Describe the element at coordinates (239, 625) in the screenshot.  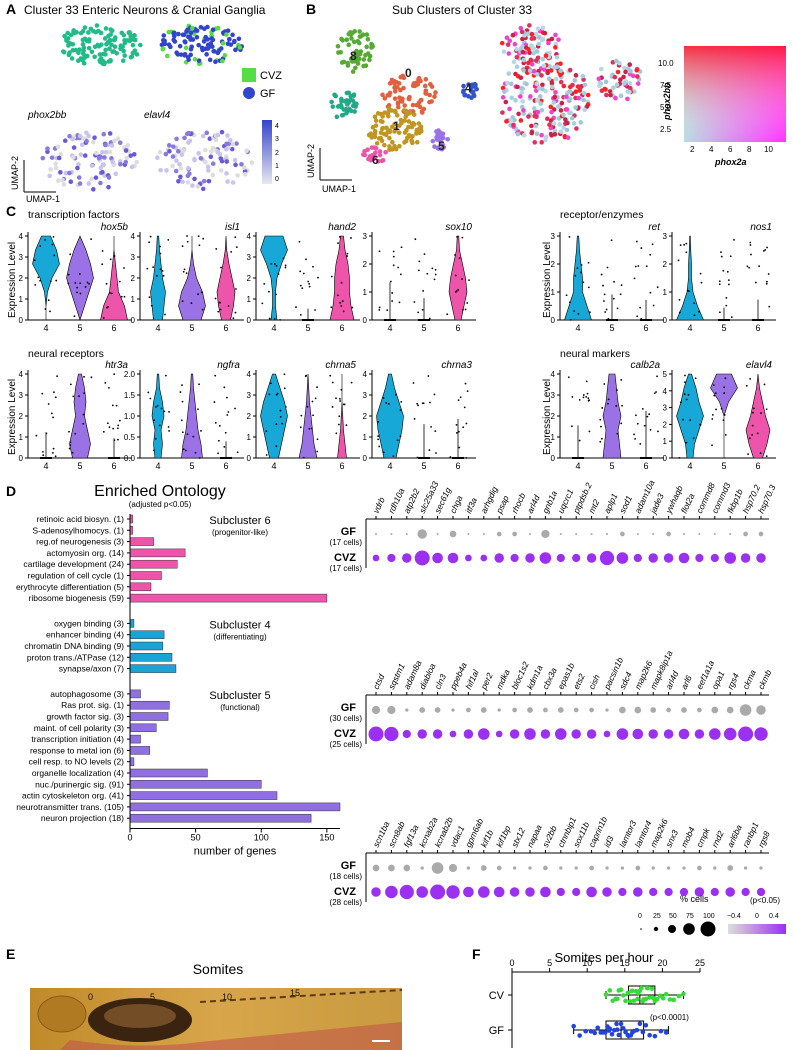
I see `group-title: Subcluster 4` at that location.